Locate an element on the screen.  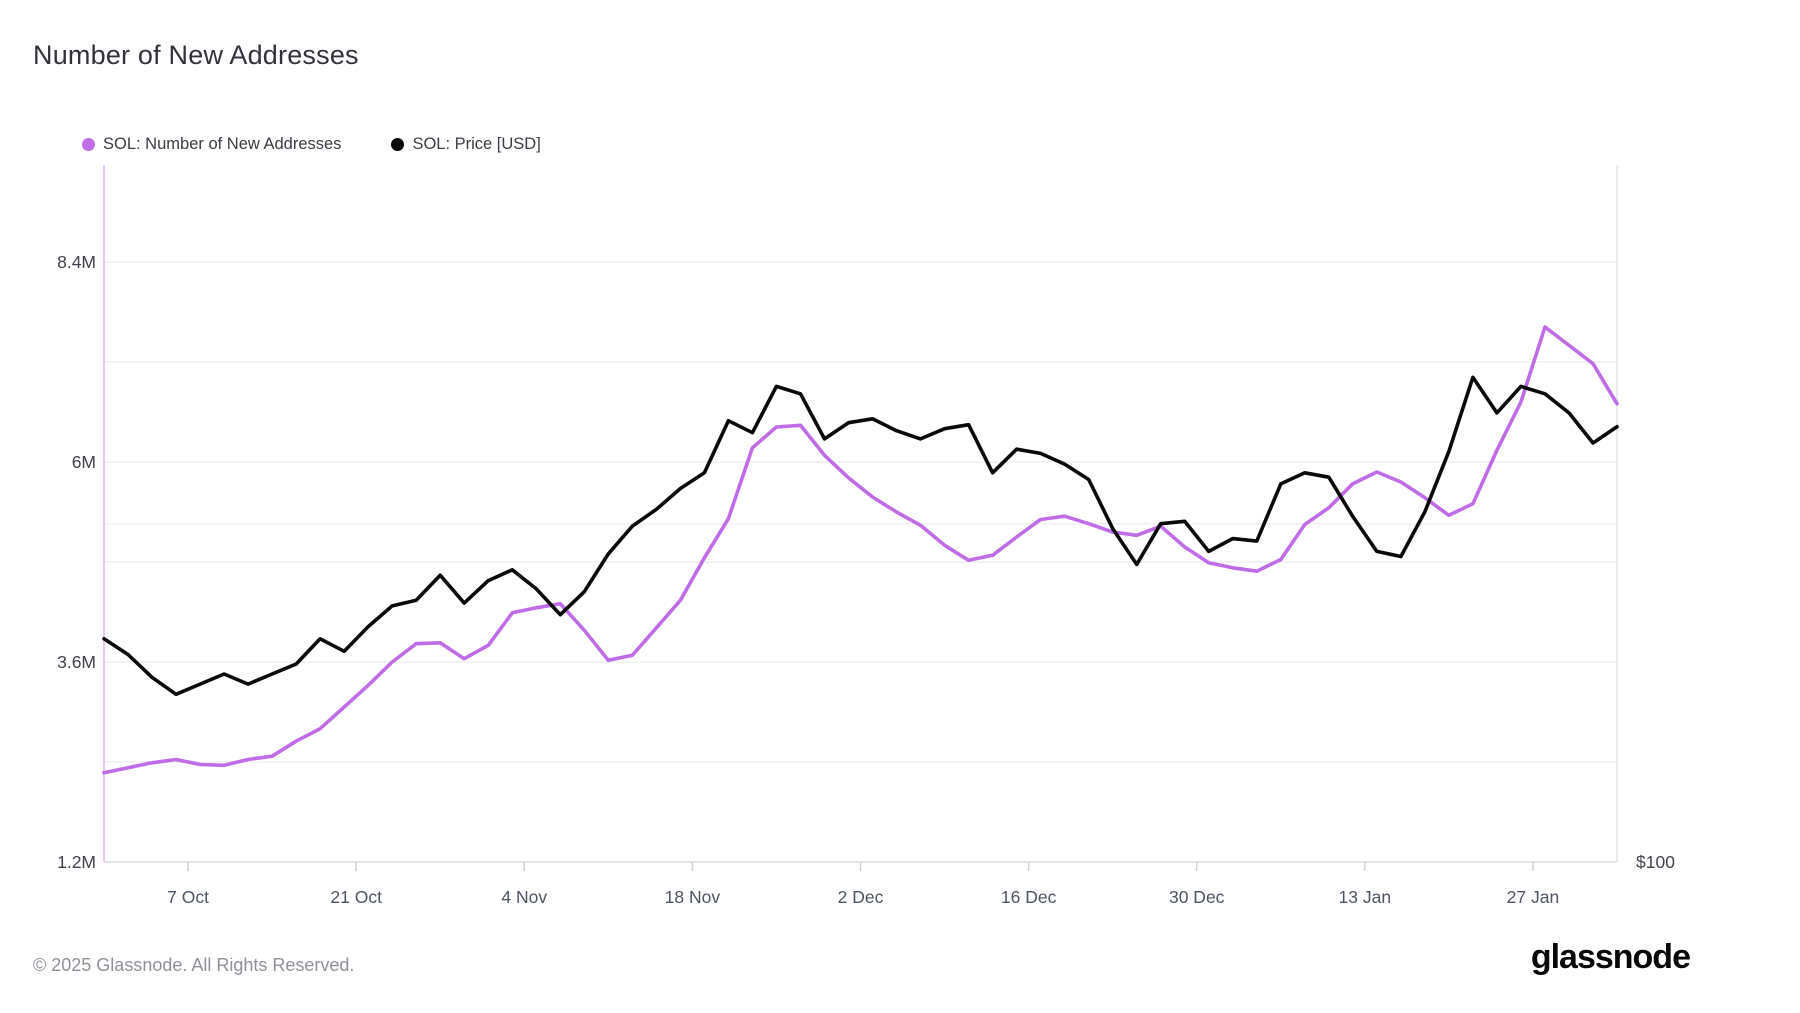
y-axis-label: 6M is located at coordinates (84, 462).